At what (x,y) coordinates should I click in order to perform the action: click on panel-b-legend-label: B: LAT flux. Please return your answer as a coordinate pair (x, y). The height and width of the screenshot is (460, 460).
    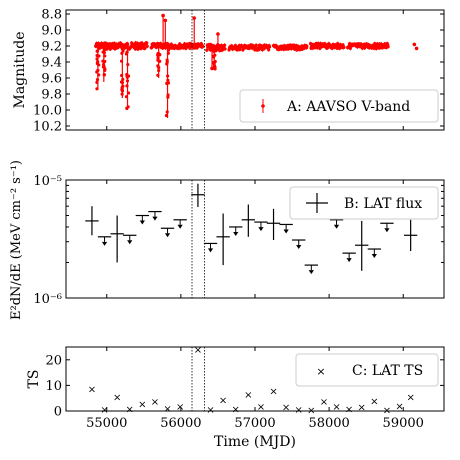
    Looking at the image, I should click on (383, 204).